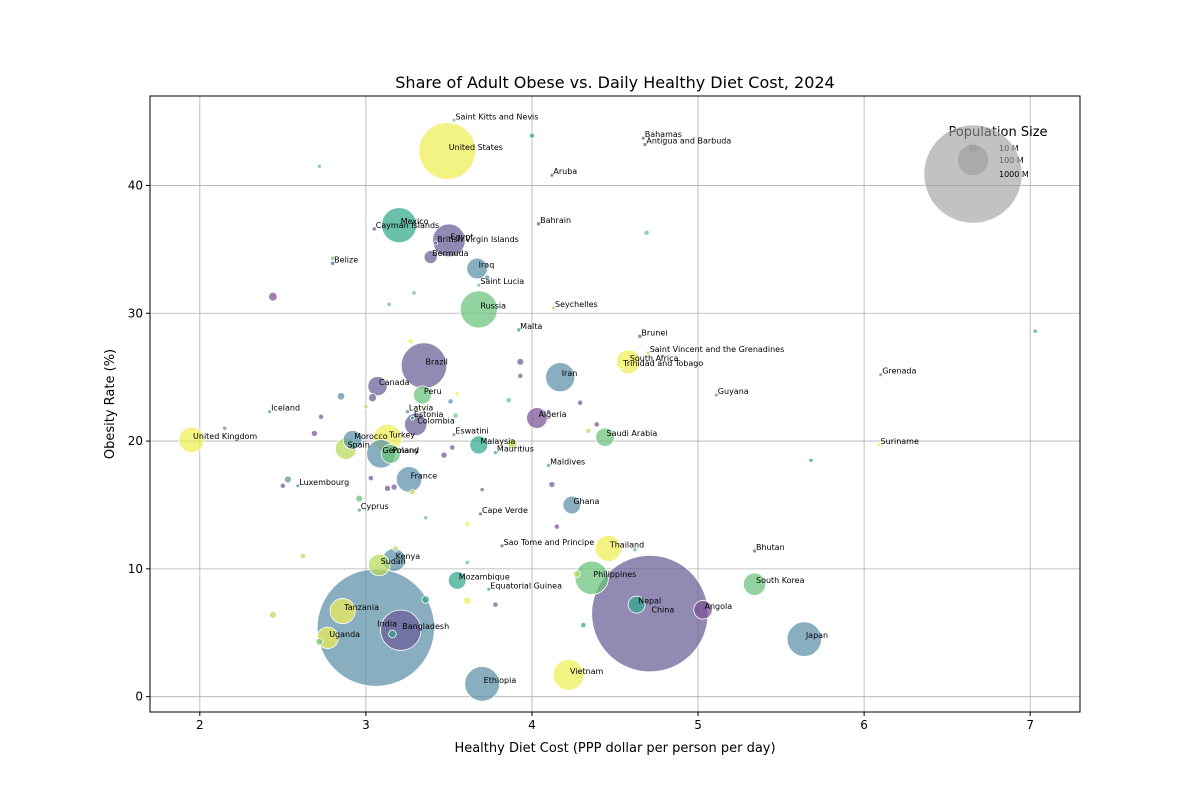 This screenshot has height=804, width=1200. Describe the element at coordinates (570, 373) in the screenshot. I see `point-label: Iran` at that location.